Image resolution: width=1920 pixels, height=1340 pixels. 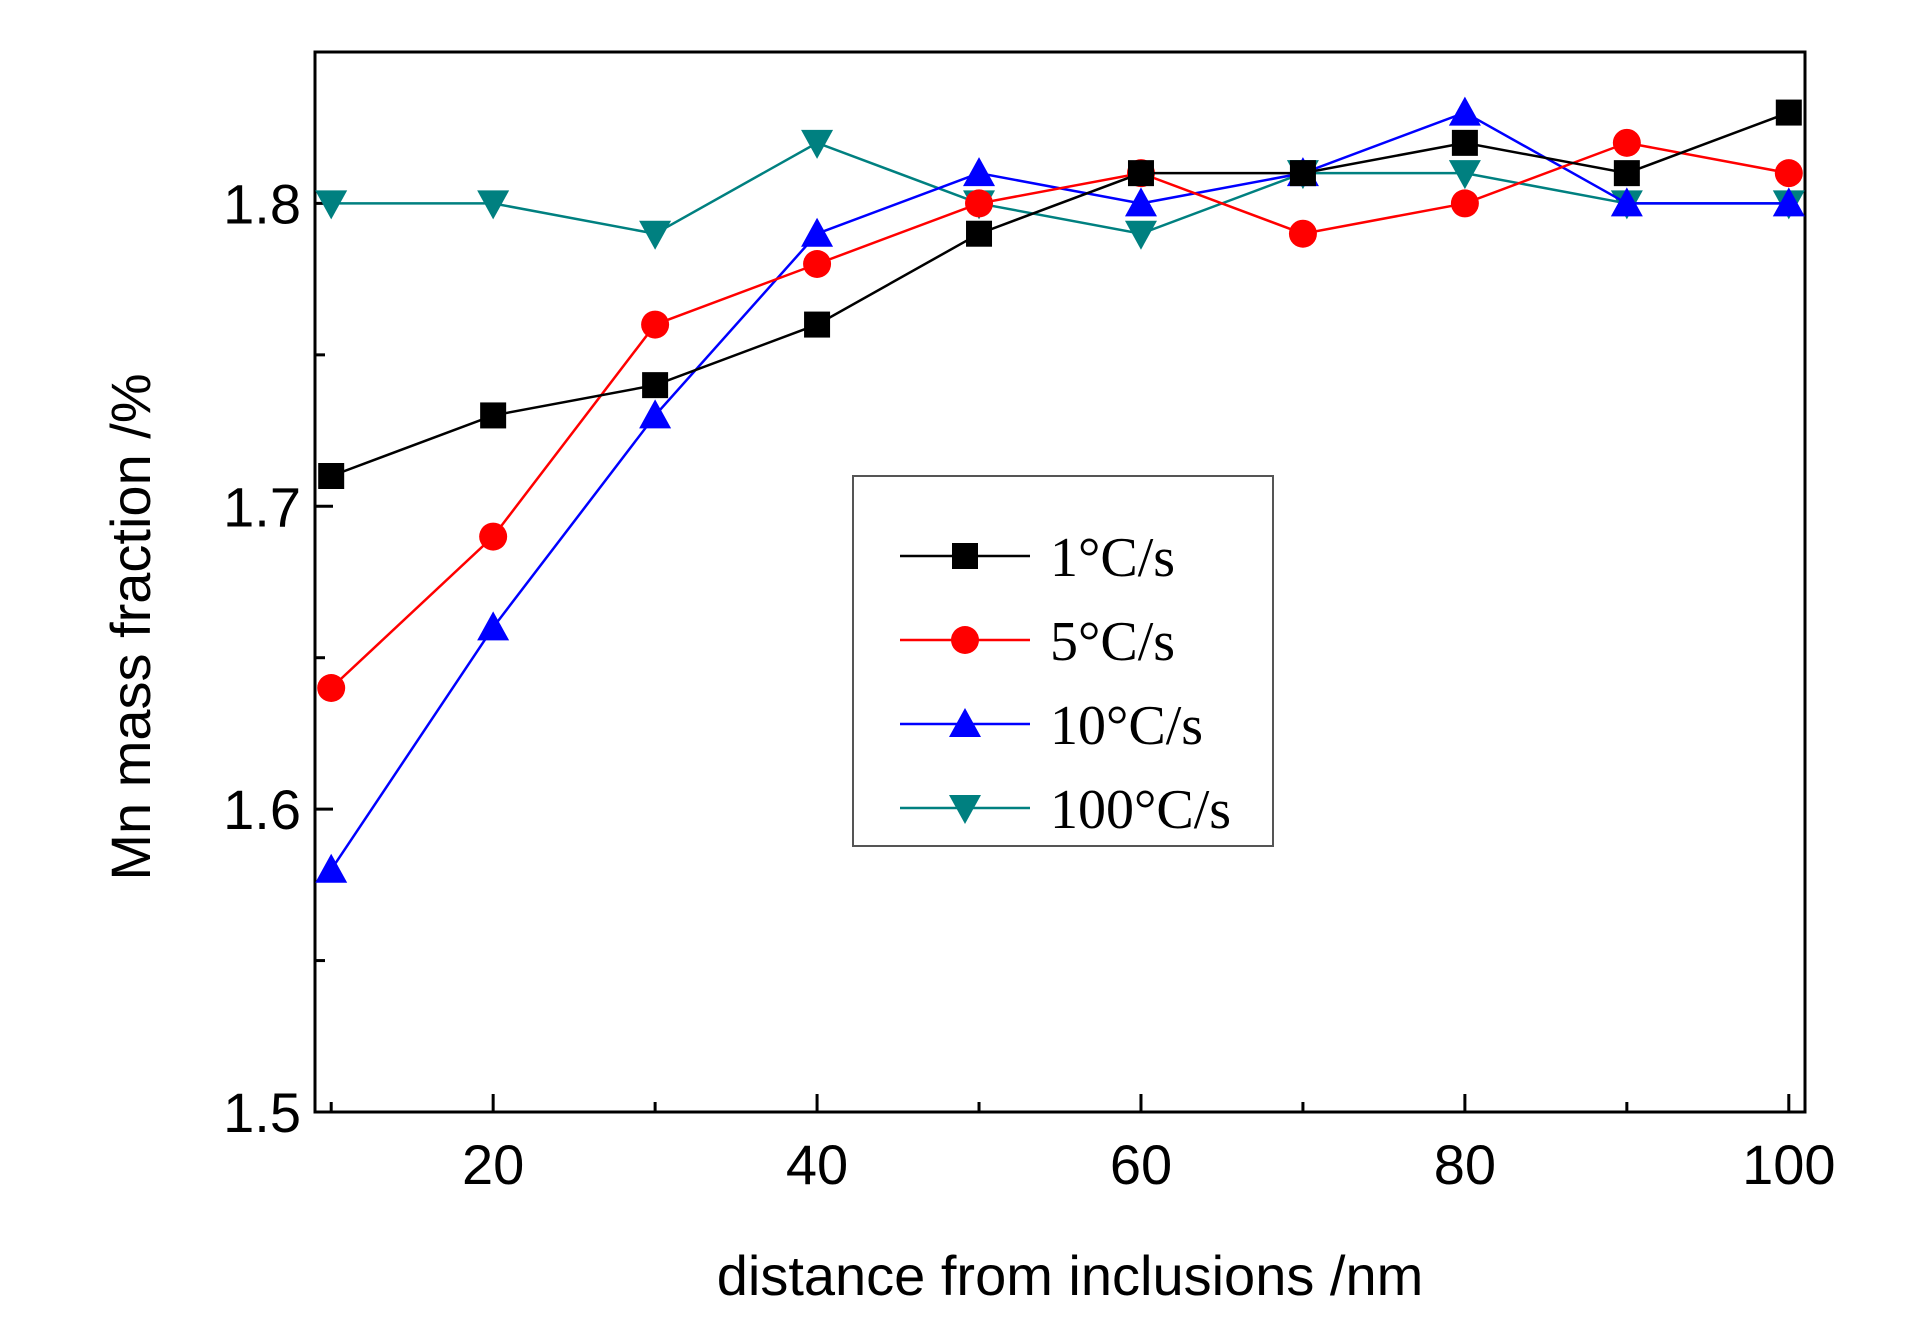 I want to click on series-line, so click(x=1060, y=188).